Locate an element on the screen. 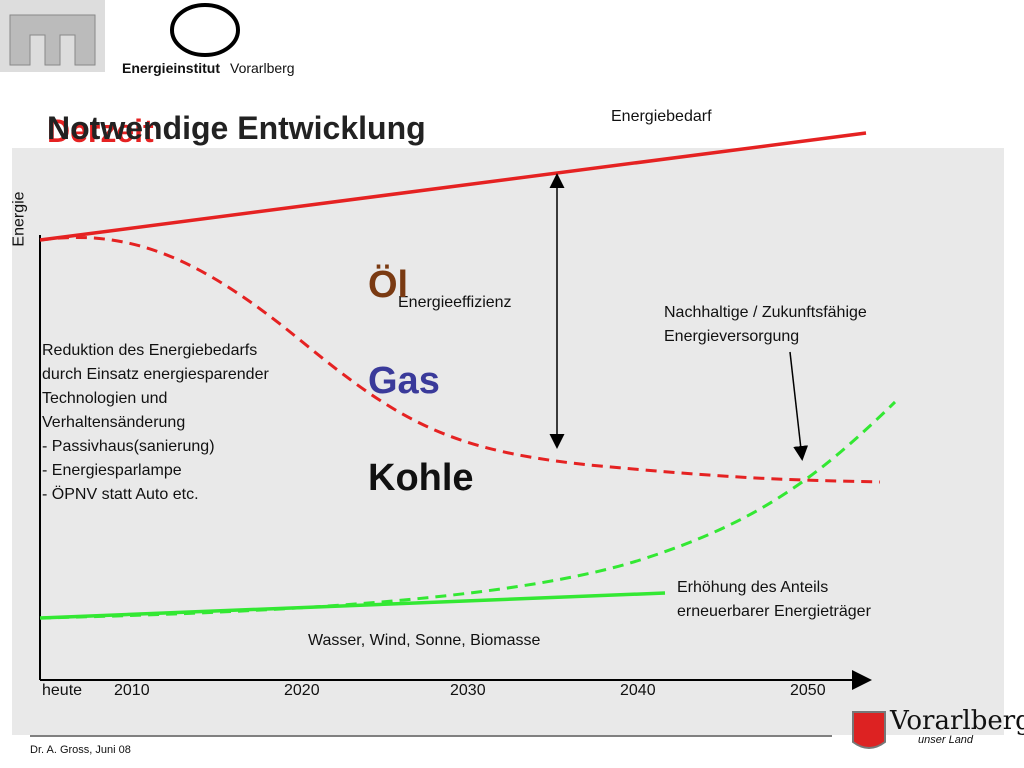 This screenshot has height=768, width=1024. demand-line is located at coordinates (453, 186).